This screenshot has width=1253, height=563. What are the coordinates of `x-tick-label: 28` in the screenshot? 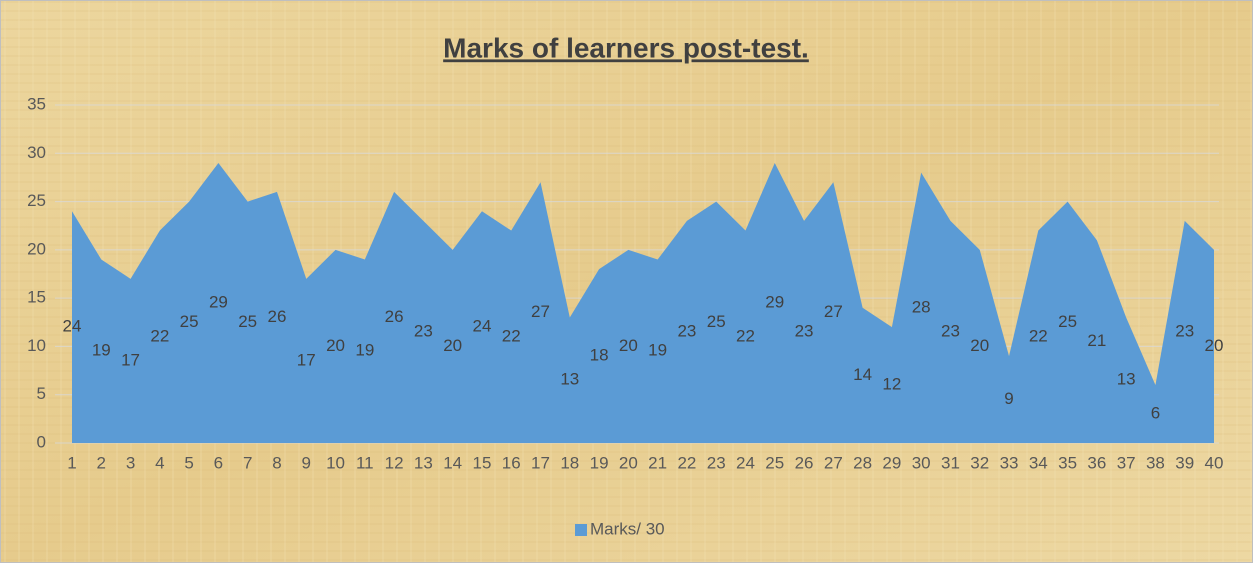 It's located at (862, 462).